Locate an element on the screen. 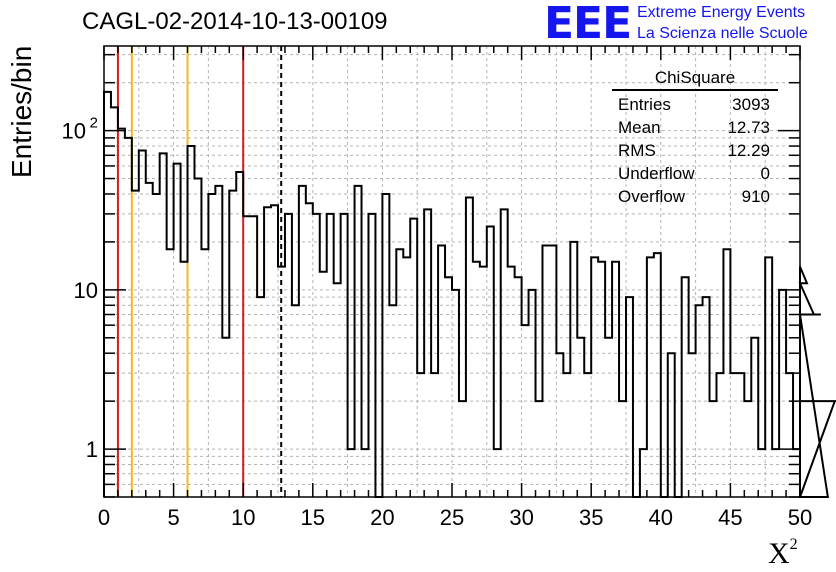 The height and width of the screenshot is (572, 836). stats-label: RMS is located at coordinates (637, 150).